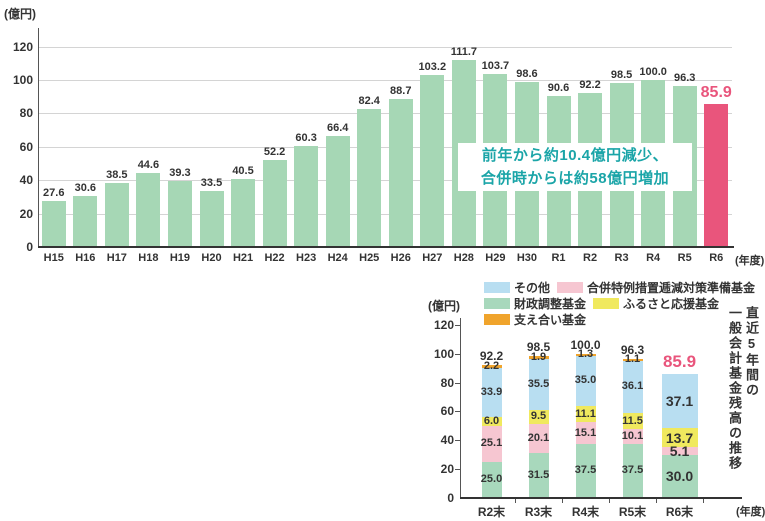 Image resolution: width=765 pixels, height=521 pixels. I want to click on x-tick-label-R4: R4, so click(653, 258).